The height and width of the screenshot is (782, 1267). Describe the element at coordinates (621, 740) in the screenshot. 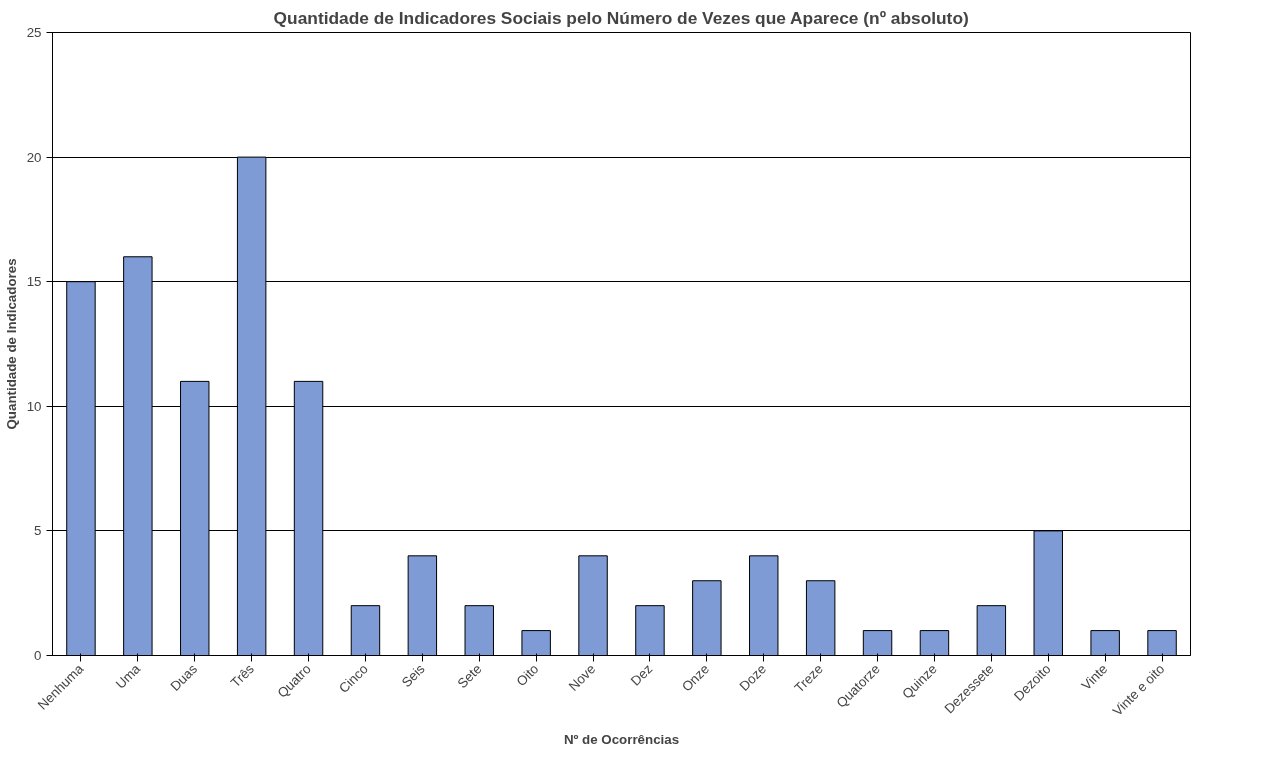

I see `x-axis-title: Nº de Ocorrências` at that location.